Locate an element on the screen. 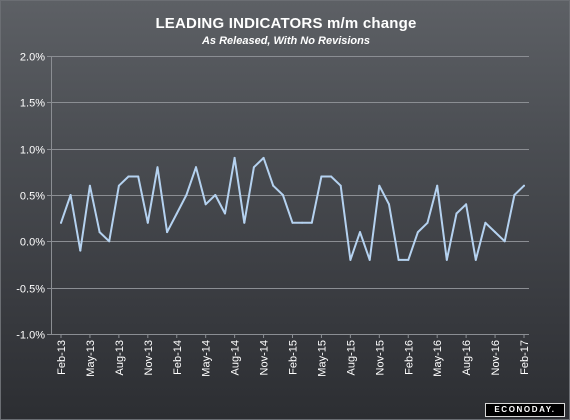  y-tick-label: 2.0% is located at coordinates (32, 58).